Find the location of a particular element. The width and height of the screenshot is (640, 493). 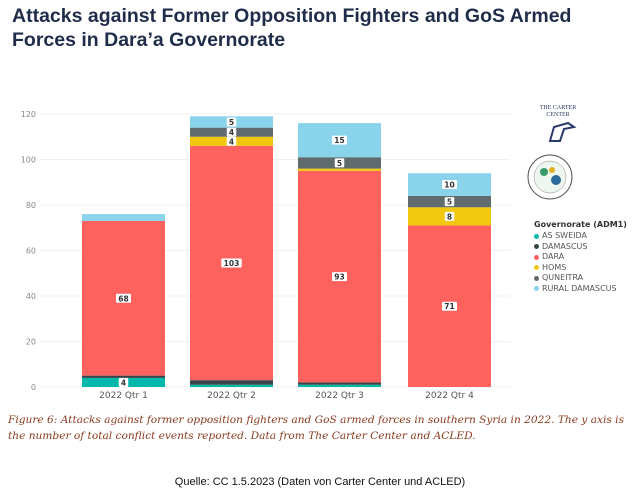

x-tick-label: 2022 Qtr 4 is located at coordinates (449, 395).